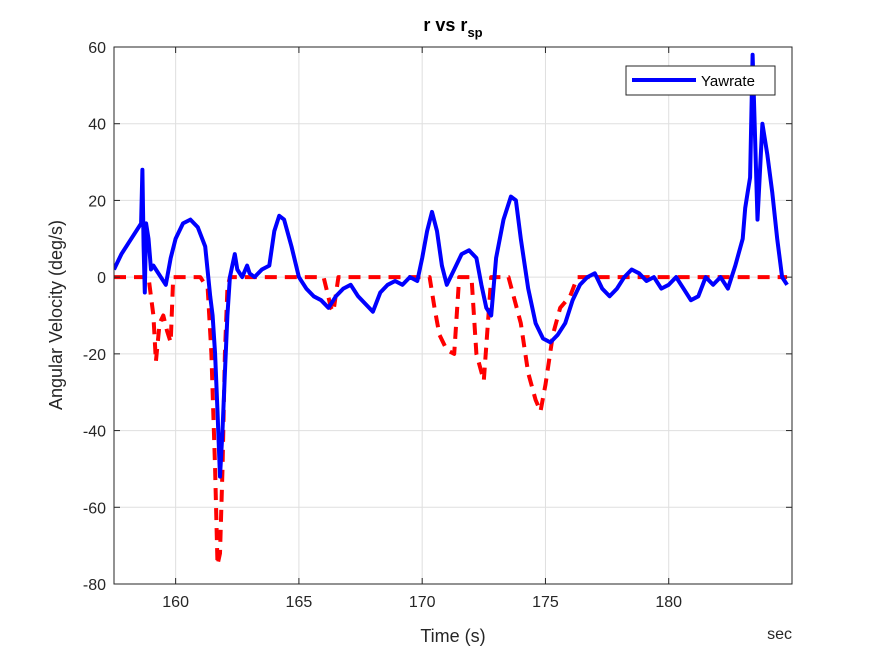 Image resolution: width=875 pixels, height=656 pixels. What do you see at coordinates (728, 81) in the screenshot?
I see `legend-label-yawrate: Yawrate` at bounding box center [728, 81].